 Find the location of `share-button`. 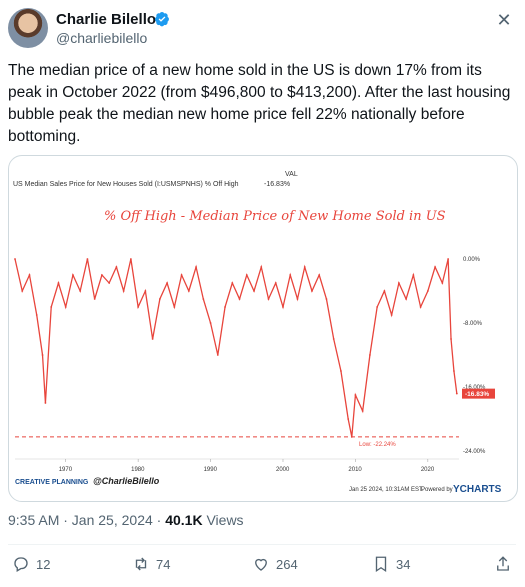

share-button is located at coordinates (503, 564).